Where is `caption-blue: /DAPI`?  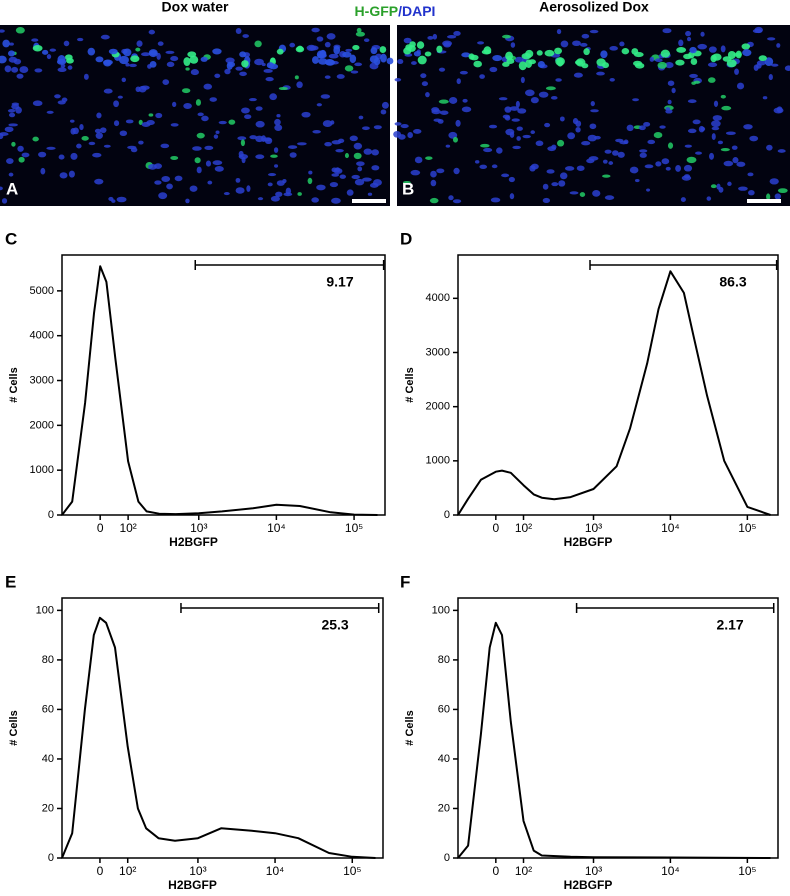 caption-blue: /DAPI is located at coordinates (416, 11).